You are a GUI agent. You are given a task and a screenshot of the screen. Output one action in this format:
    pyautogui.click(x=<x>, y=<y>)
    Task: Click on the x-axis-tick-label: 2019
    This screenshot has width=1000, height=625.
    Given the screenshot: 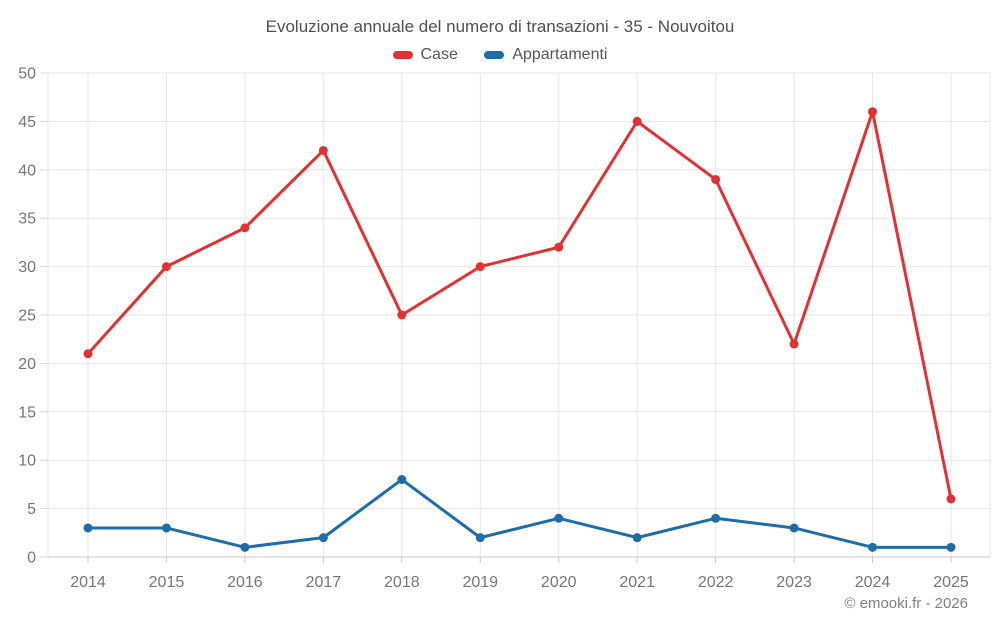 What is the action you would take?
    pyautogui.click(x=480, y=582)
    